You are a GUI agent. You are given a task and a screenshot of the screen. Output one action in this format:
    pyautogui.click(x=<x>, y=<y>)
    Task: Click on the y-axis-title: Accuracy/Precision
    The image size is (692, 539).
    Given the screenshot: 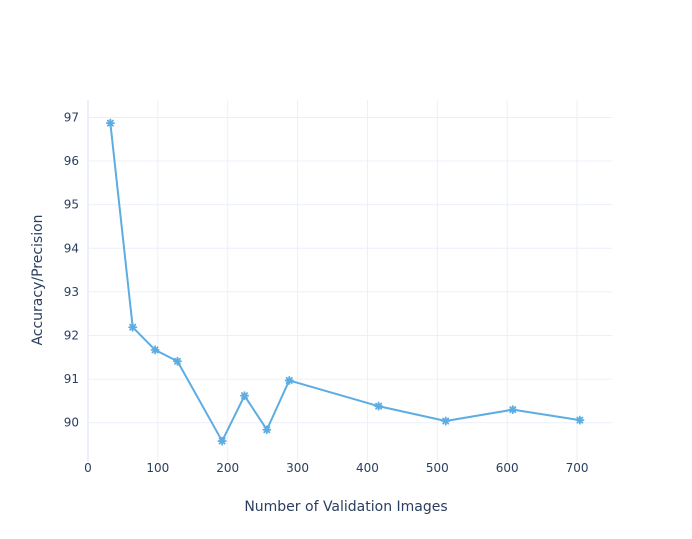 What is the action you would take?
    pyautogui.click(x=38, y=279)
    